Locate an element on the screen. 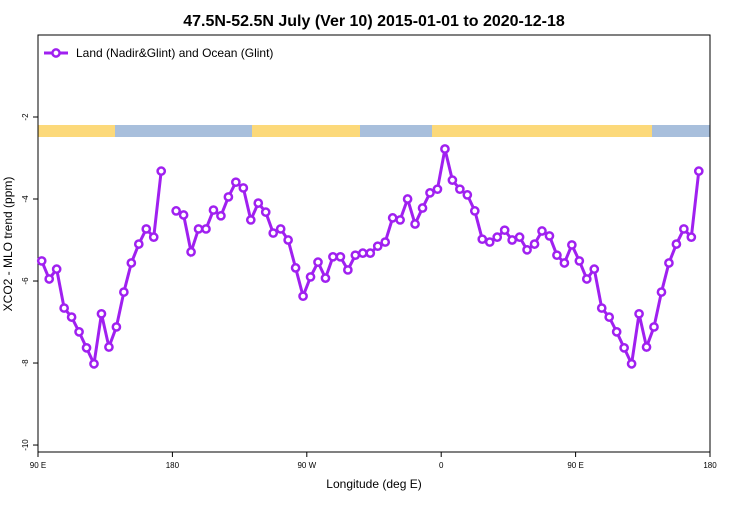 The height and width of the screenshot is (505, 750). y-tick-label: -8 is located at coordinates (25, 363).